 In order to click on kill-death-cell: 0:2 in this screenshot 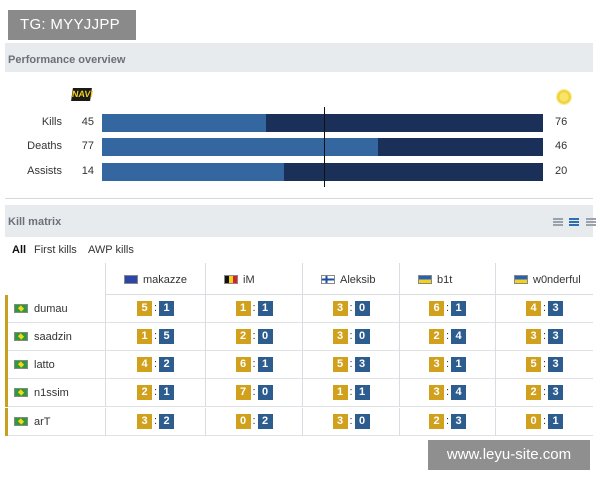, I will do `click(254, 421)`.